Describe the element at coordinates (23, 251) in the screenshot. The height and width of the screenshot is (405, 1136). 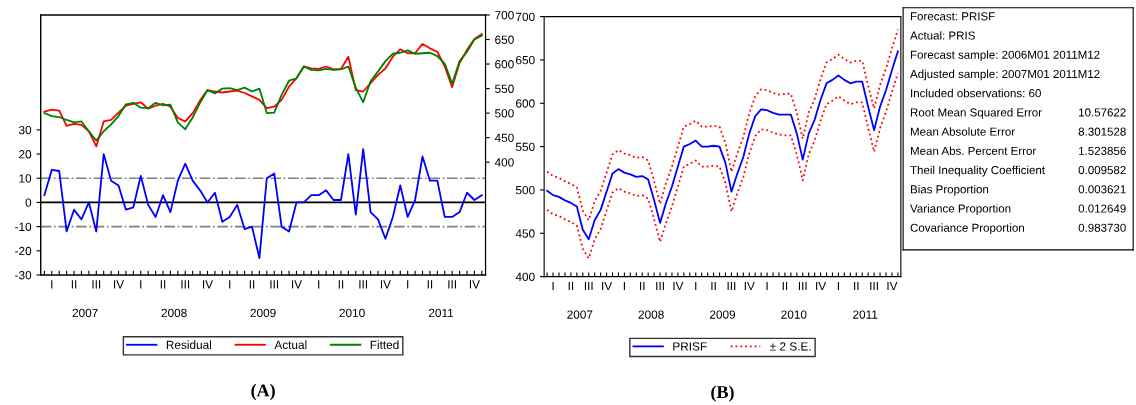
I see `y-tick-label: -20` at that location.